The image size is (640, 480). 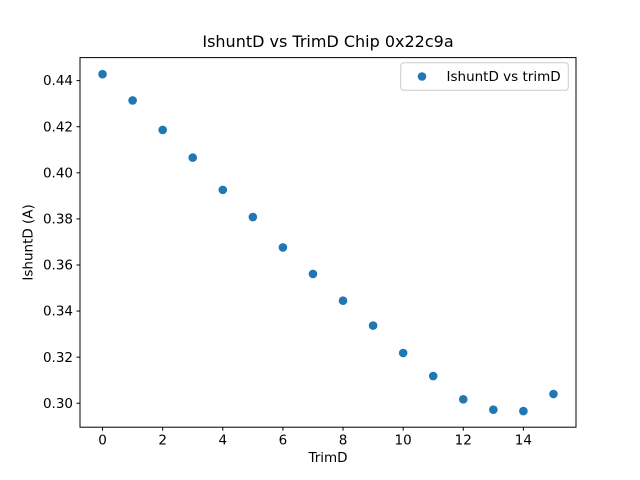 I want to click on y-tick-label: 0.34, so click(x=58, y=312).